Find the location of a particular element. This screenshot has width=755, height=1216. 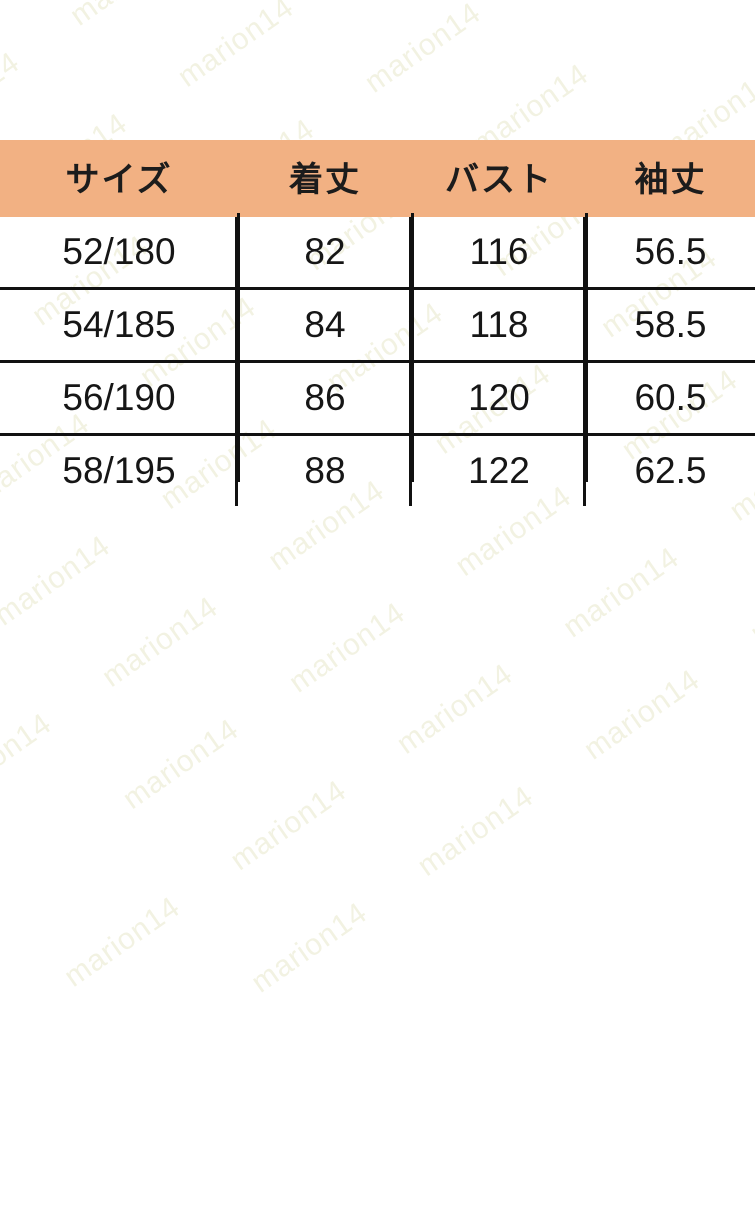

table-row: 52/180 82 116 56.5 is located at coordinates (377, 253).